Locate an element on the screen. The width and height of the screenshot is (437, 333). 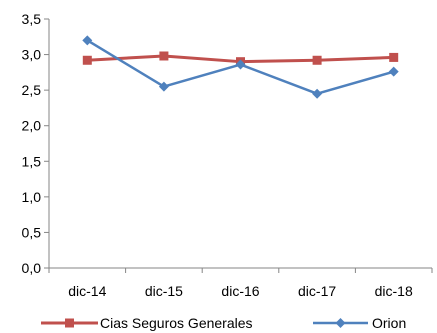
x-tick-label: dic-18 is located at coordinates (394, 291).